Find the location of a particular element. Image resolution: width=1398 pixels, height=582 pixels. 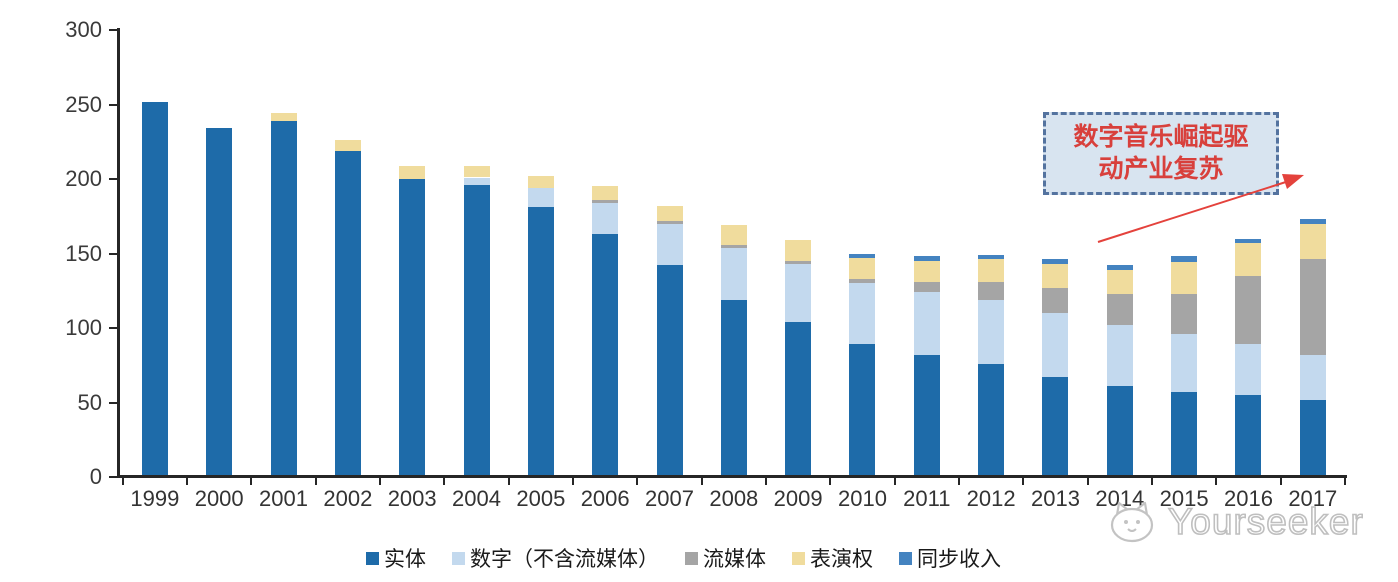

legend-marker-streaming is located at coordinates (691, 558).